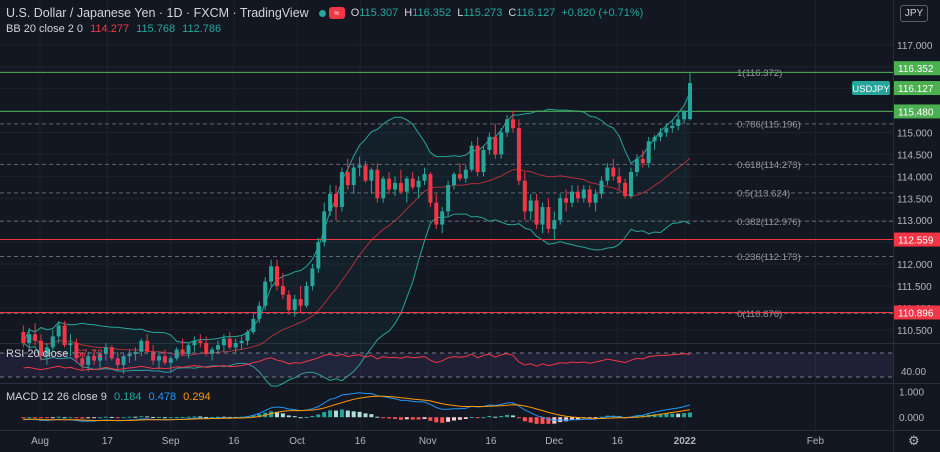  What do you see at coordinates (916, 112) in the screenshot?
I see `price-axis-label: 115.480` at bounding box center [916, 112].